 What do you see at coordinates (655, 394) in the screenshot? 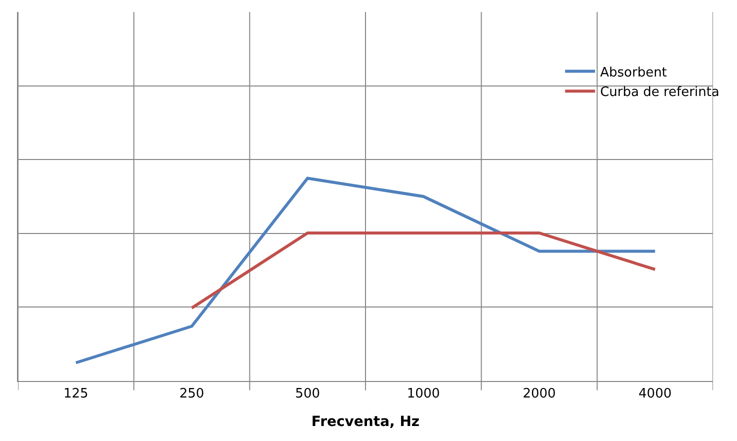
I see `x-tick-label: 4000` at bounding box center [655, 394].